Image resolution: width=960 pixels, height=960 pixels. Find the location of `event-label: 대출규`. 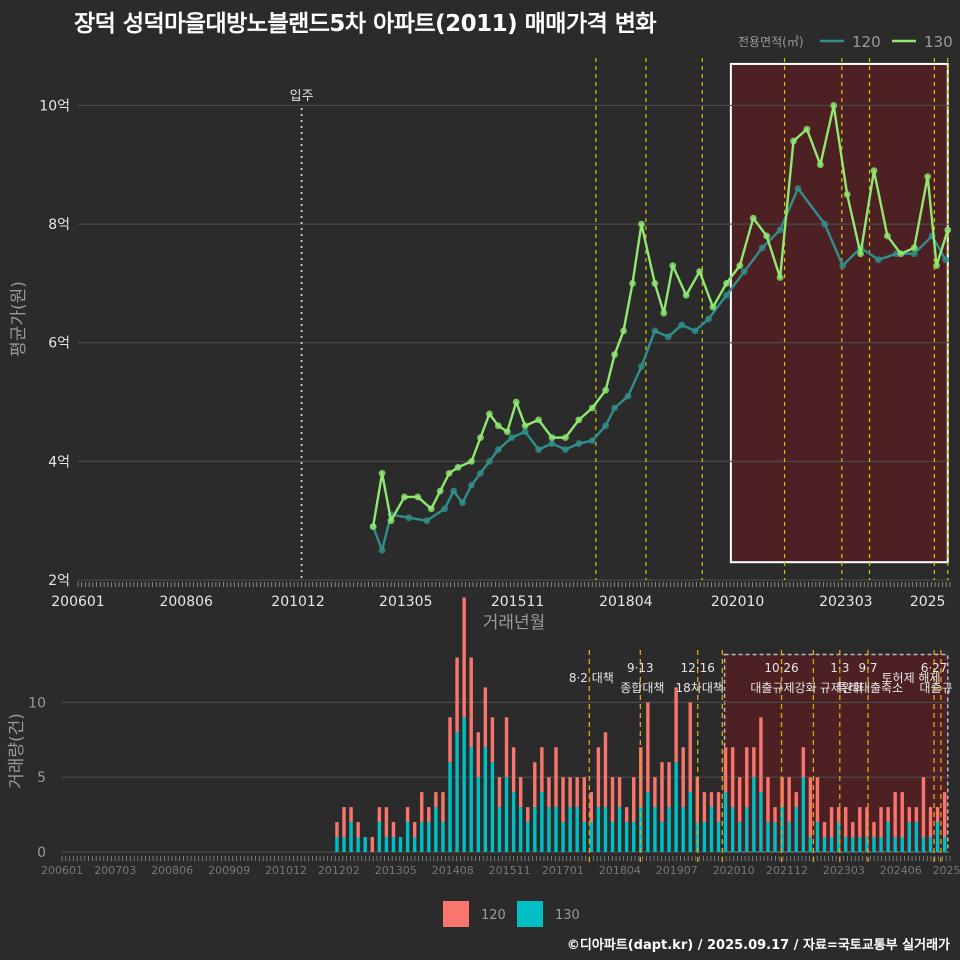

event-label: 대출규 is located at coordinates (935, 688).